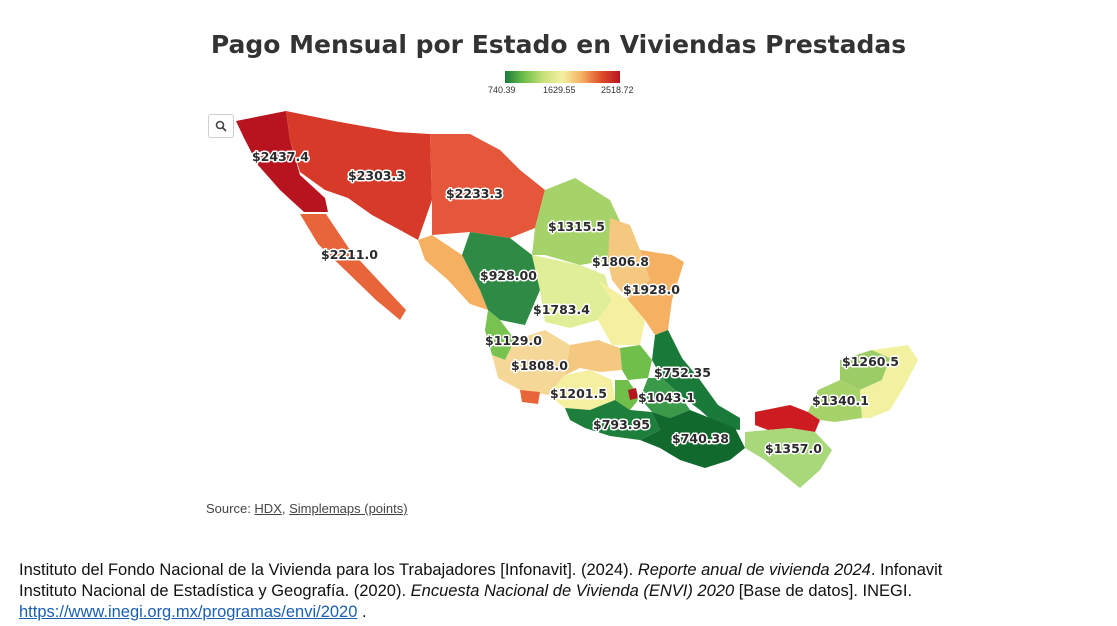  Describe the element at coordinates (823, 591) in the screenshot. I see `citation-2-publisher: [Base de datos]. INEGI.` at that location.